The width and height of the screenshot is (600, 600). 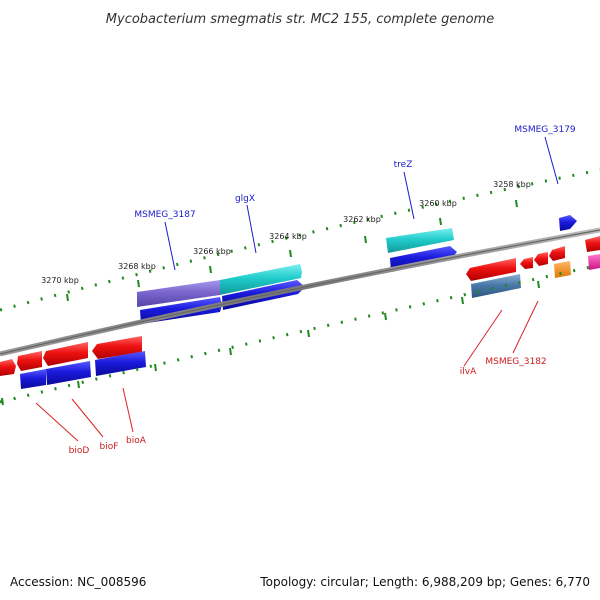 What do you see at coordinates (468, 372) in the screenshot?
I see `gene-label-ilva: ilvA` at bounding box center [468, 372].